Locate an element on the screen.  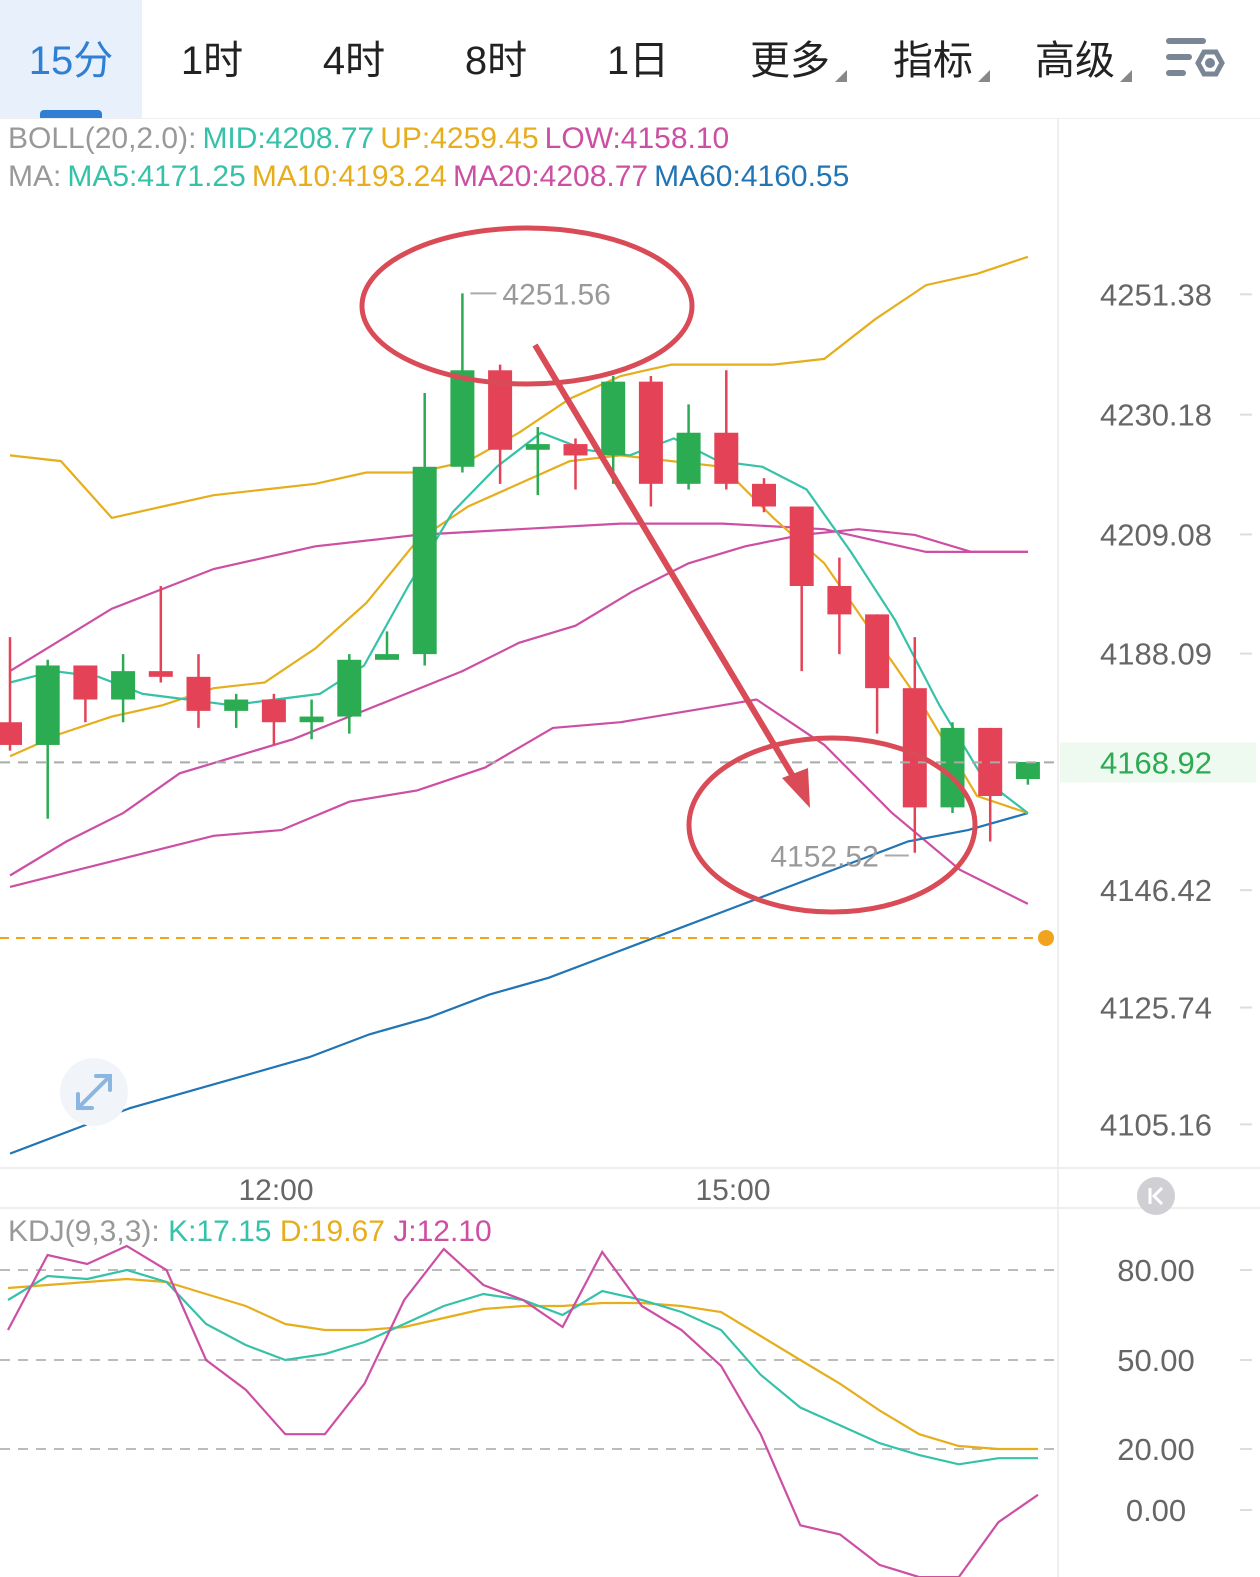
ma10-value: MA10:4193.24 is located at coordinates (349, 176).